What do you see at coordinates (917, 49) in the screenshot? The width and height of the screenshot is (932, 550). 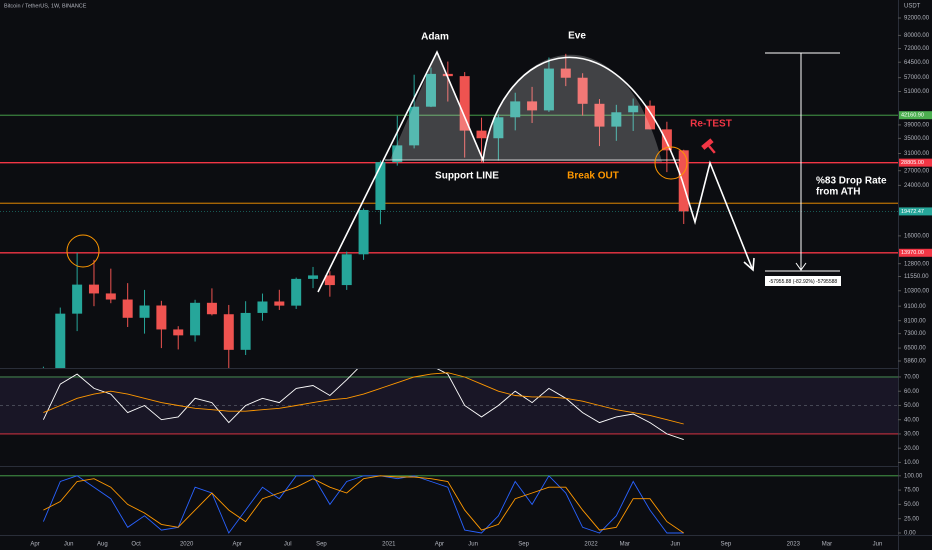 I see `y-tick-label: 72000.00` at bounding box center [917, 49].